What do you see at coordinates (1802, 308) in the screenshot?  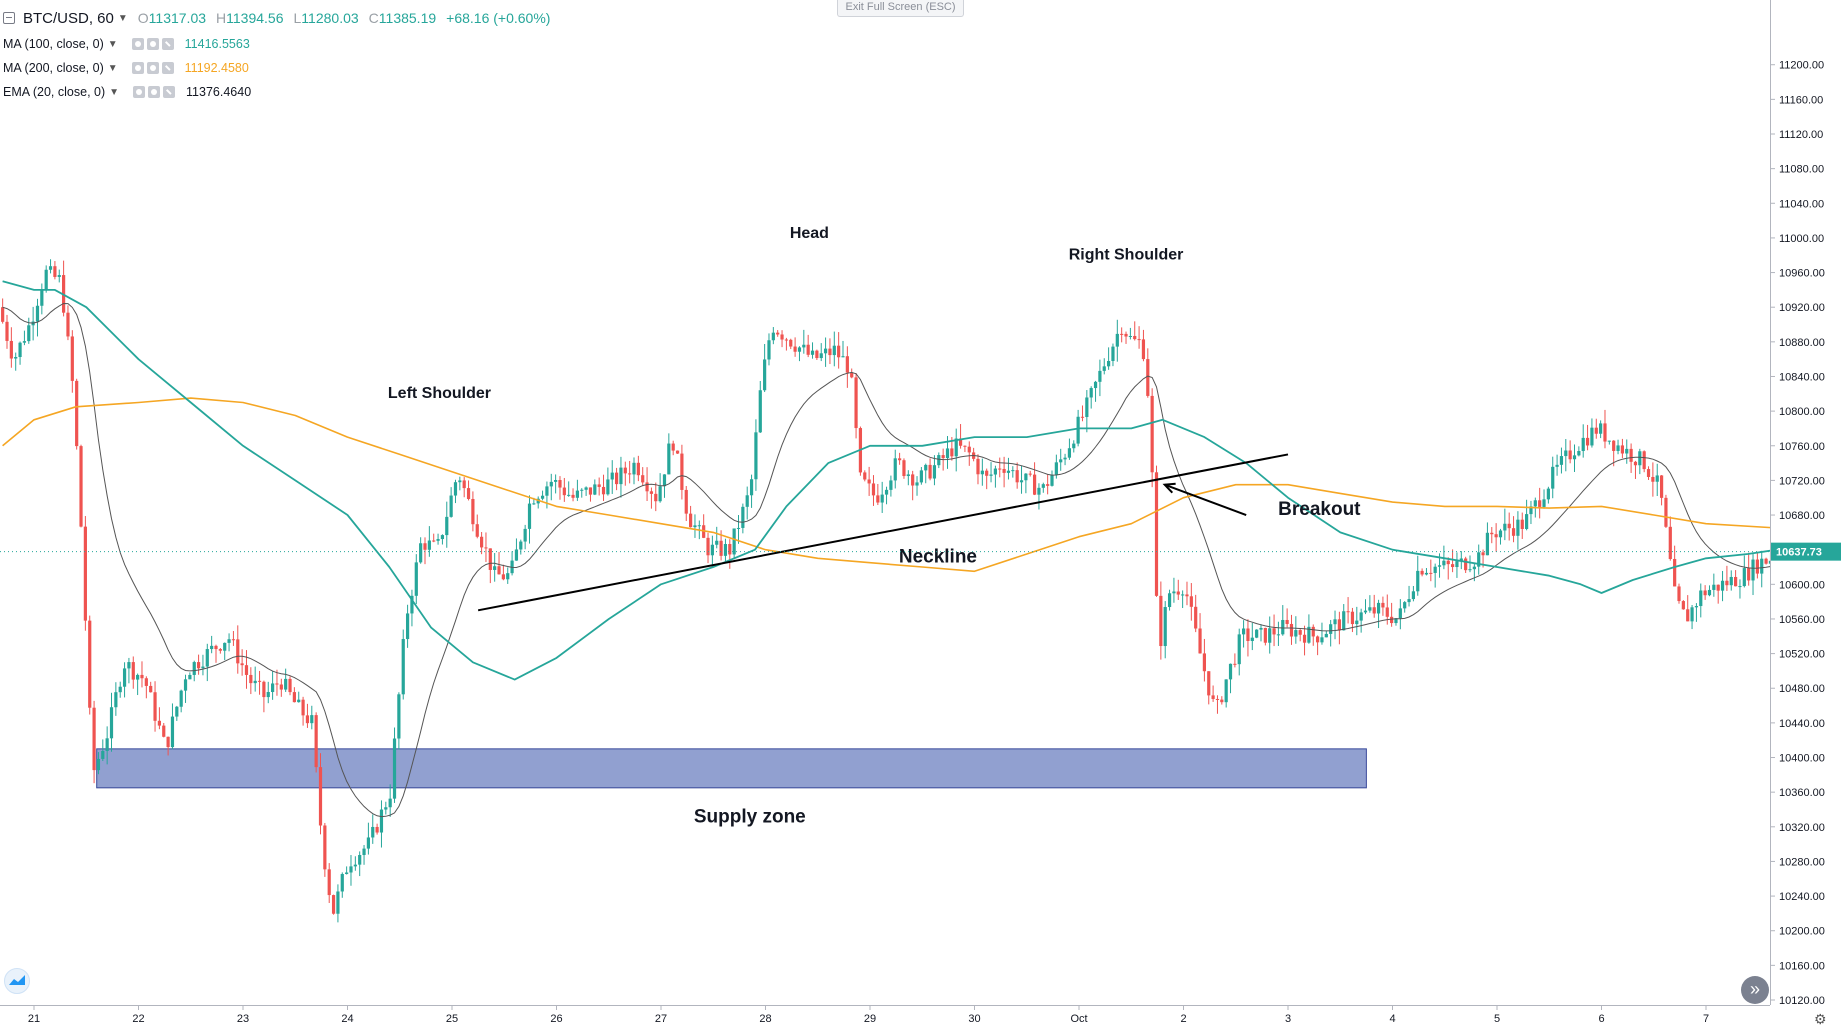 I see `price-tick-label: 10920.00` at bounding box center [1802, 308].